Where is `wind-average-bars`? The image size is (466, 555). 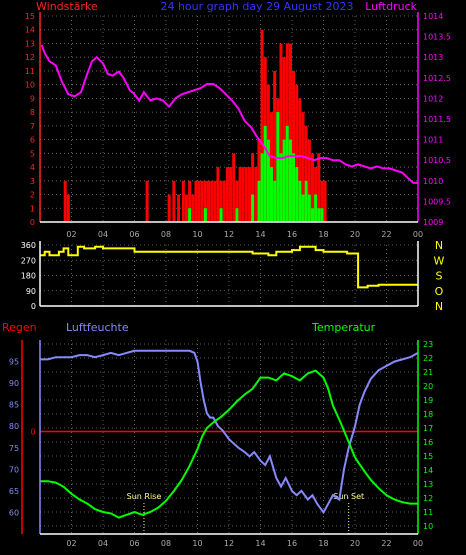 wind-average-bars is located at coordinates (256, 167).